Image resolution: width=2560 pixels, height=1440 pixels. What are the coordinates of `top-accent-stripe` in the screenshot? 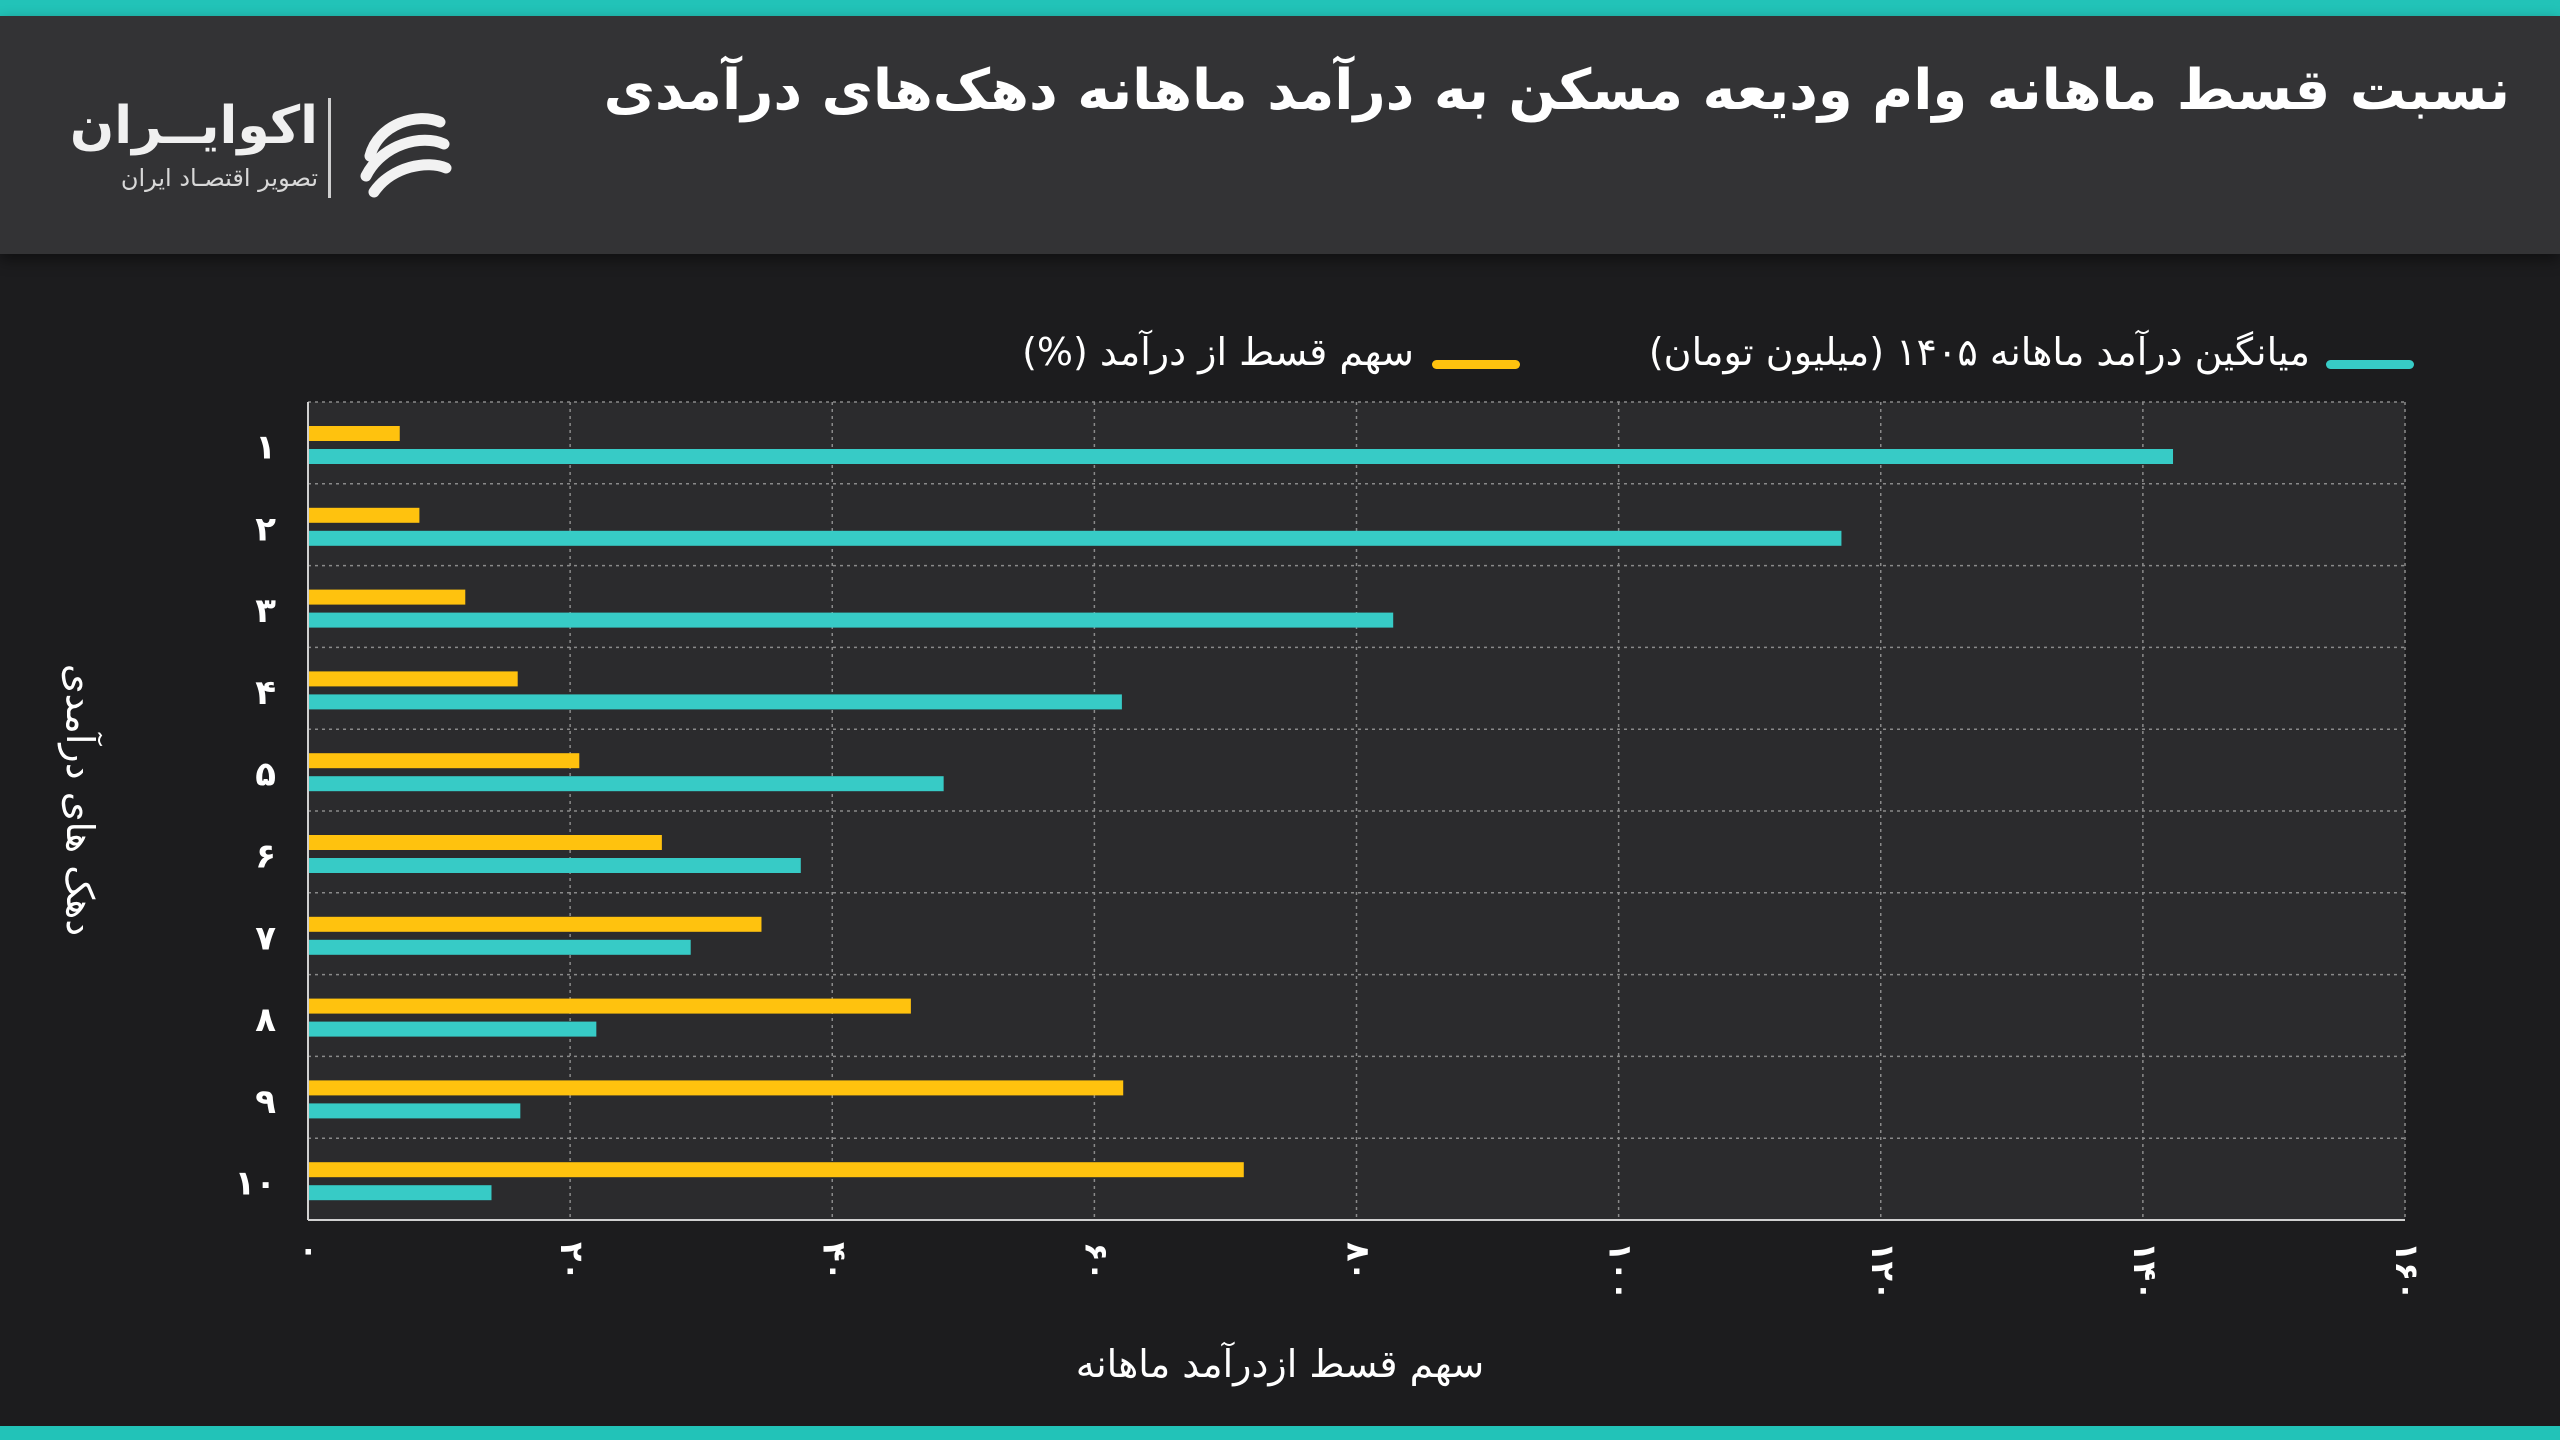 It's located at (1280, 8).